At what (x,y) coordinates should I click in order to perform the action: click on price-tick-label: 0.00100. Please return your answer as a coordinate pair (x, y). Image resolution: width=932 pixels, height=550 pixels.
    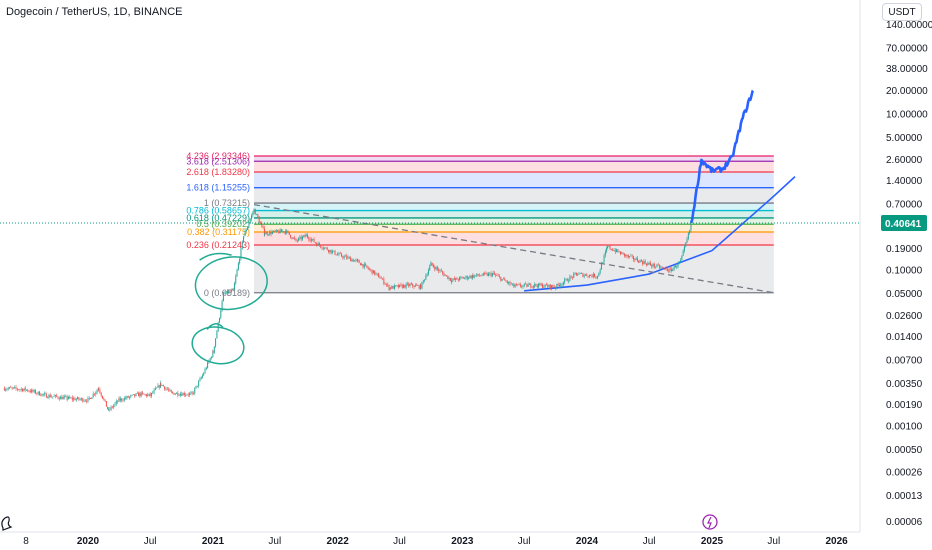
    Looking at the image, I should click on (904, 427).